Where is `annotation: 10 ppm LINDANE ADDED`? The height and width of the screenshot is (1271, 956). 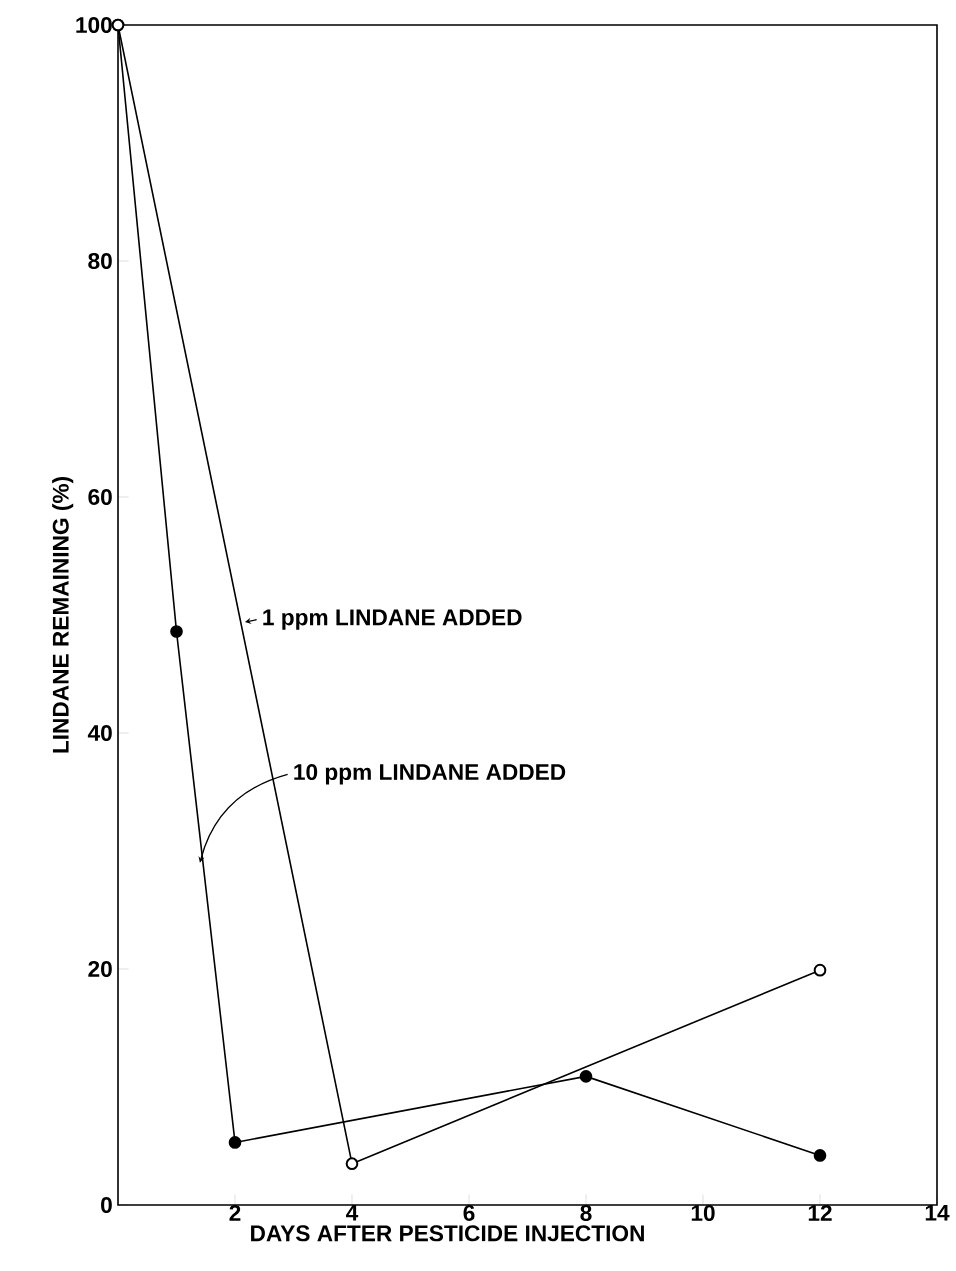
annotation: 10 ppm LINDANE ADDED is located at coordinates (430, 774).